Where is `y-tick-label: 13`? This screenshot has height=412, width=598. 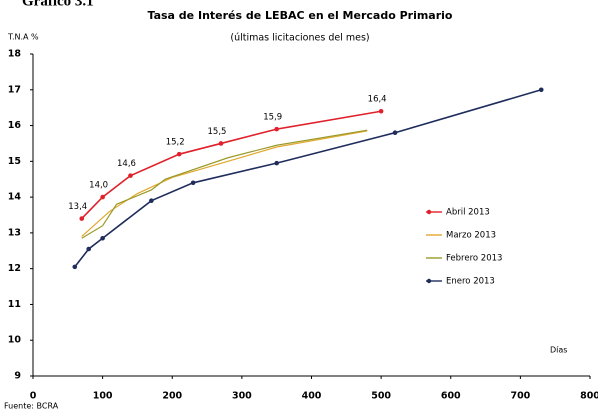 y-tick-label: 13 is located at coordinates (14, 232).